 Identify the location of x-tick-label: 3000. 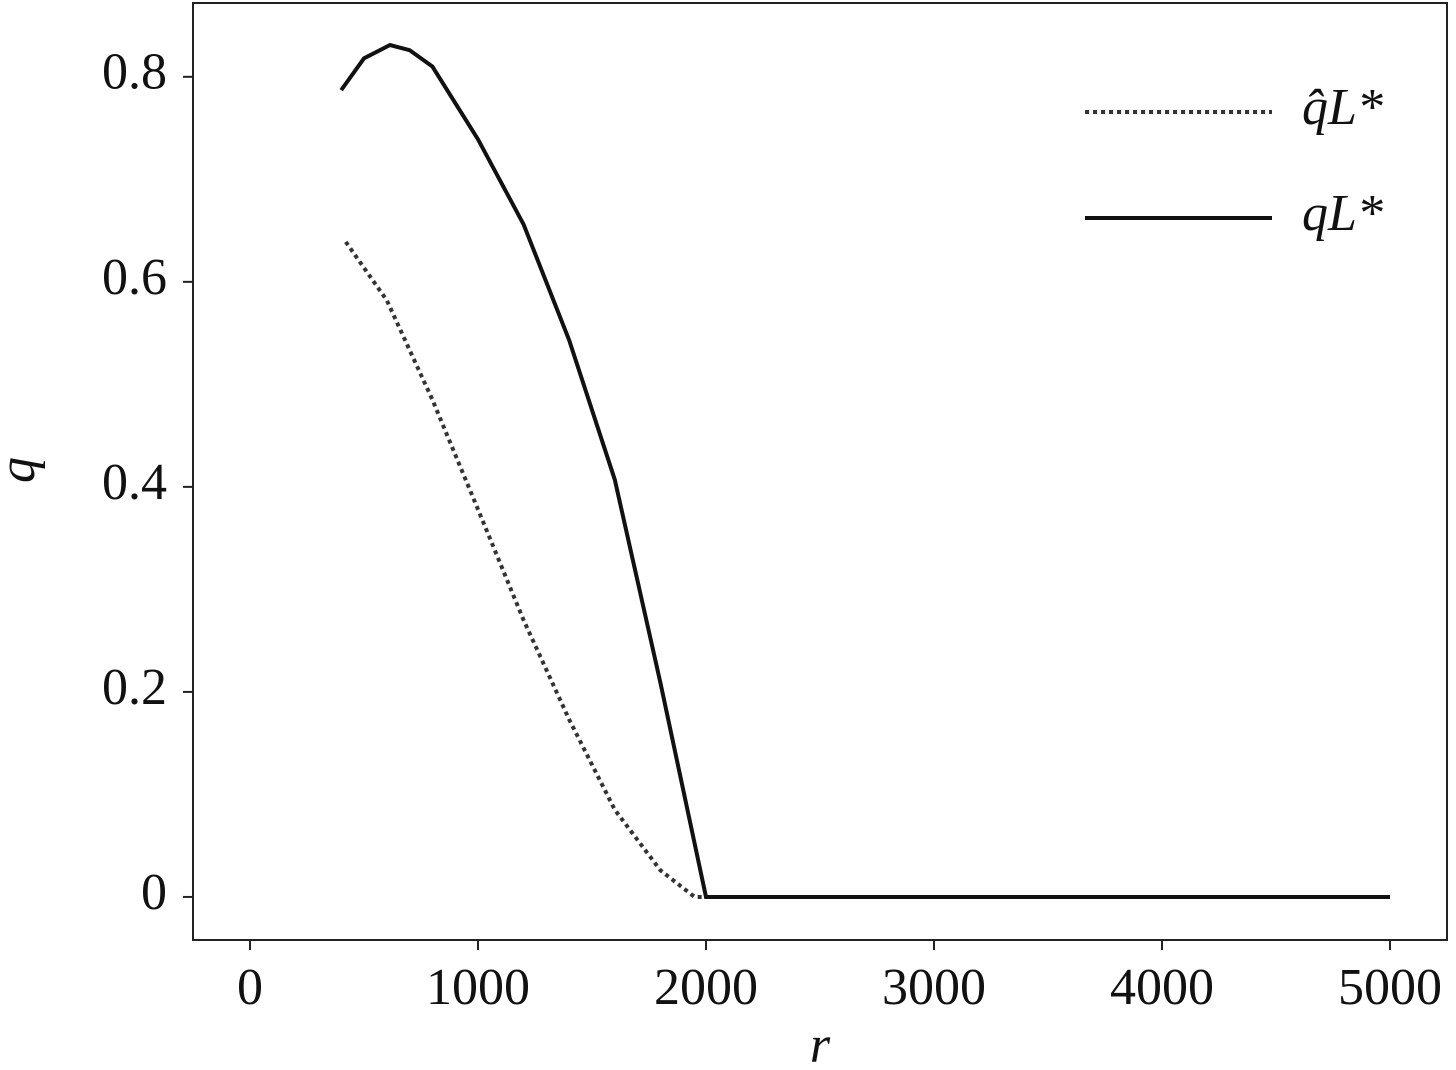
(934, 987).